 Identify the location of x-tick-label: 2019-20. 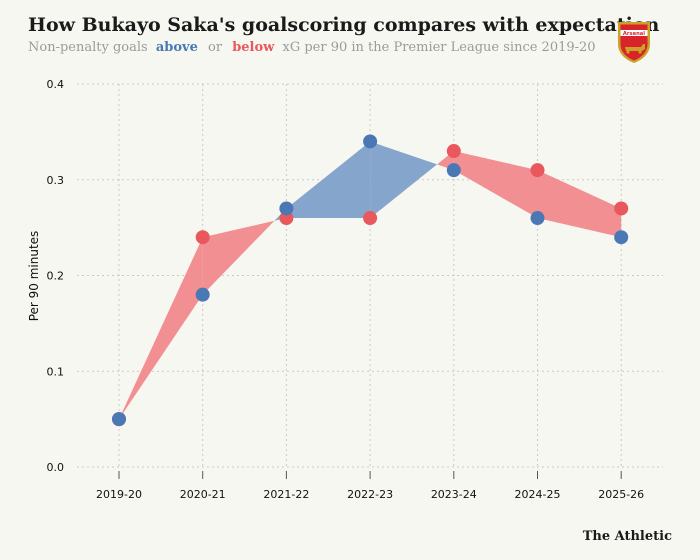
(119, 494).